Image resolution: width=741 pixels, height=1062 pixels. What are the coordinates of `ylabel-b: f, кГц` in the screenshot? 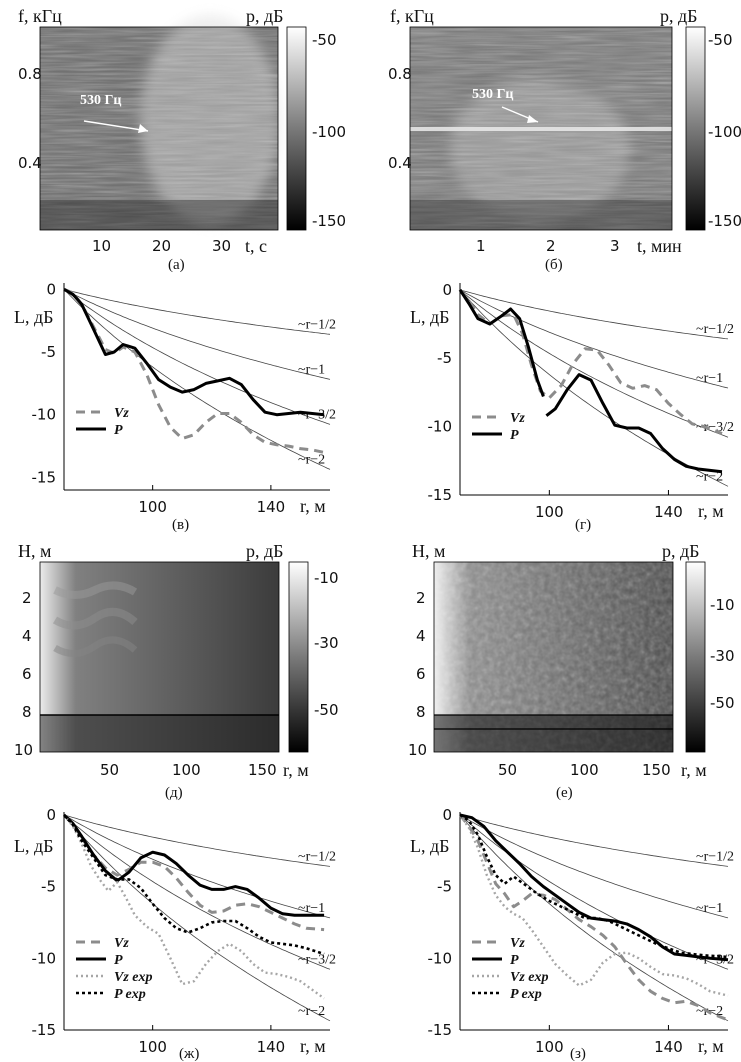 It's located at (412, 16).